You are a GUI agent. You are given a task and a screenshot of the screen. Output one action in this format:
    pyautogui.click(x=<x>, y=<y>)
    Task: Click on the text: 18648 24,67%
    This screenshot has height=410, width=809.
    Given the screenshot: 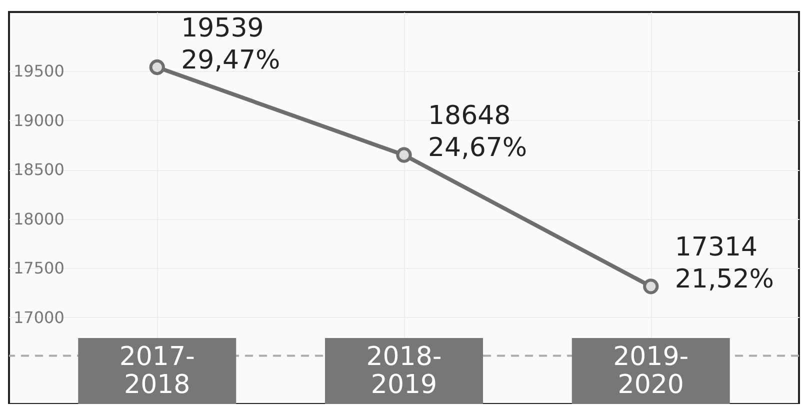 What is the action you would take?
    pyautogui.click(x=478, y=132)
    